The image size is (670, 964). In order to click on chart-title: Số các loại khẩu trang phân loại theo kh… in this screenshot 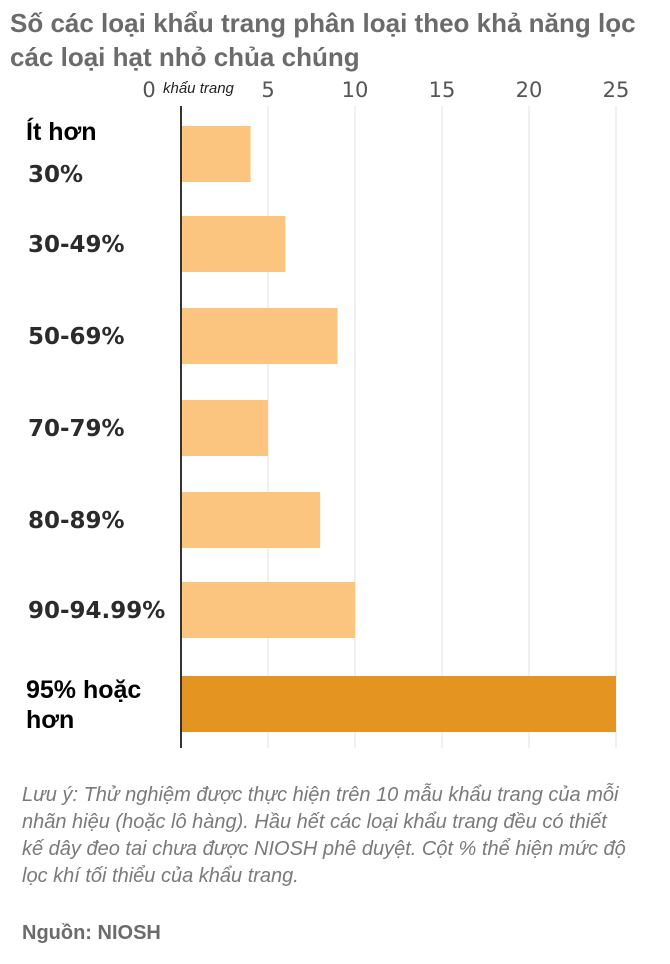, I will do `click(323, 40)`.